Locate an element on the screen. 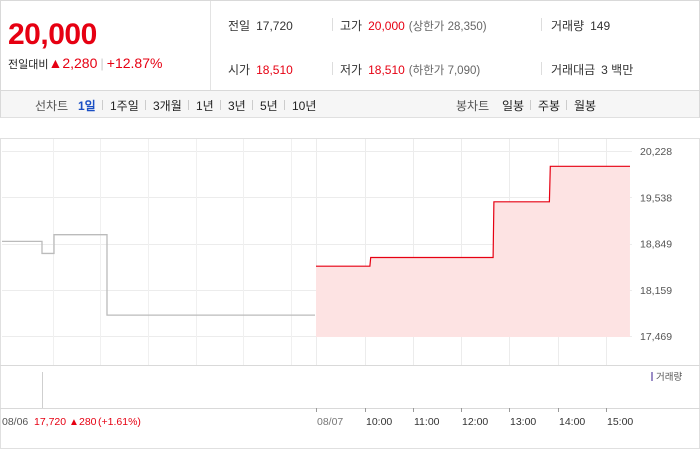  candle-chart-heading: 봉차트 is located at coordinates (473, 106).